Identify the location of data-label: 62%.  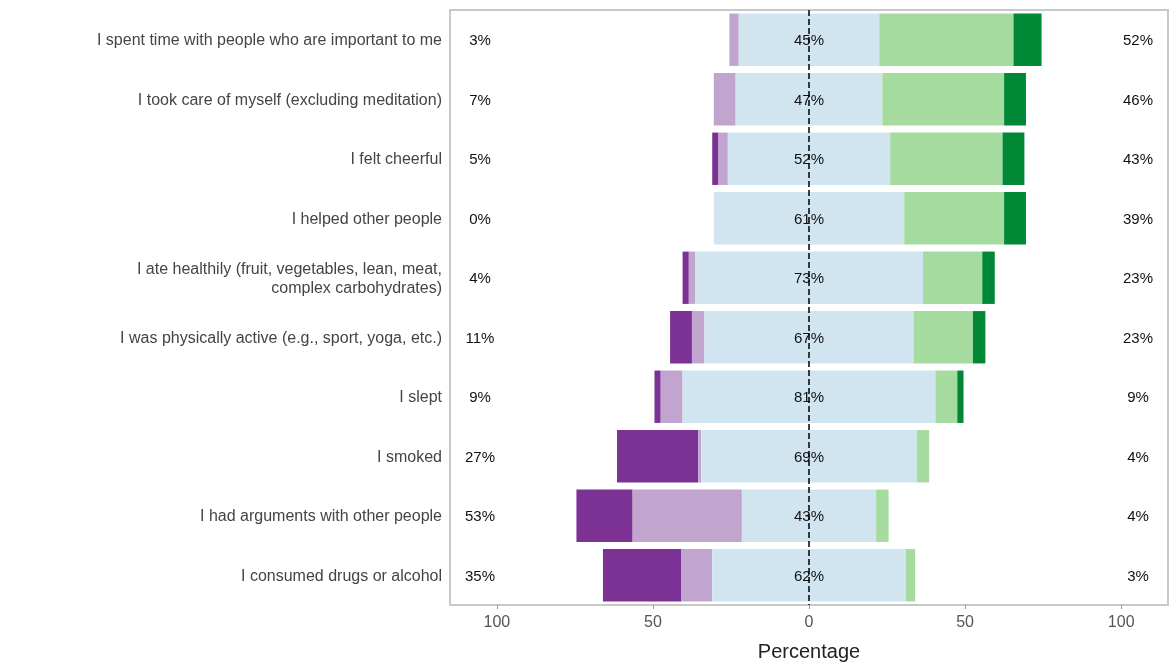
(809, 575).